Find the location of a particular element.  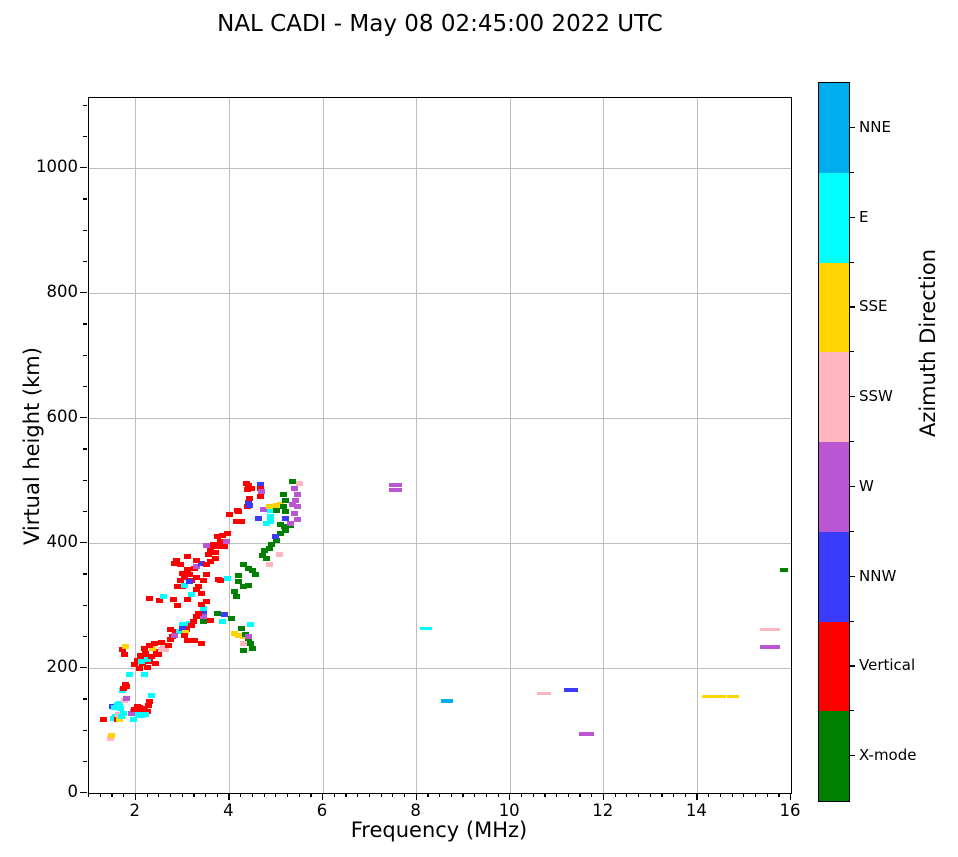

x-tick-label-14: 14 is located at coordinates (696, 810).